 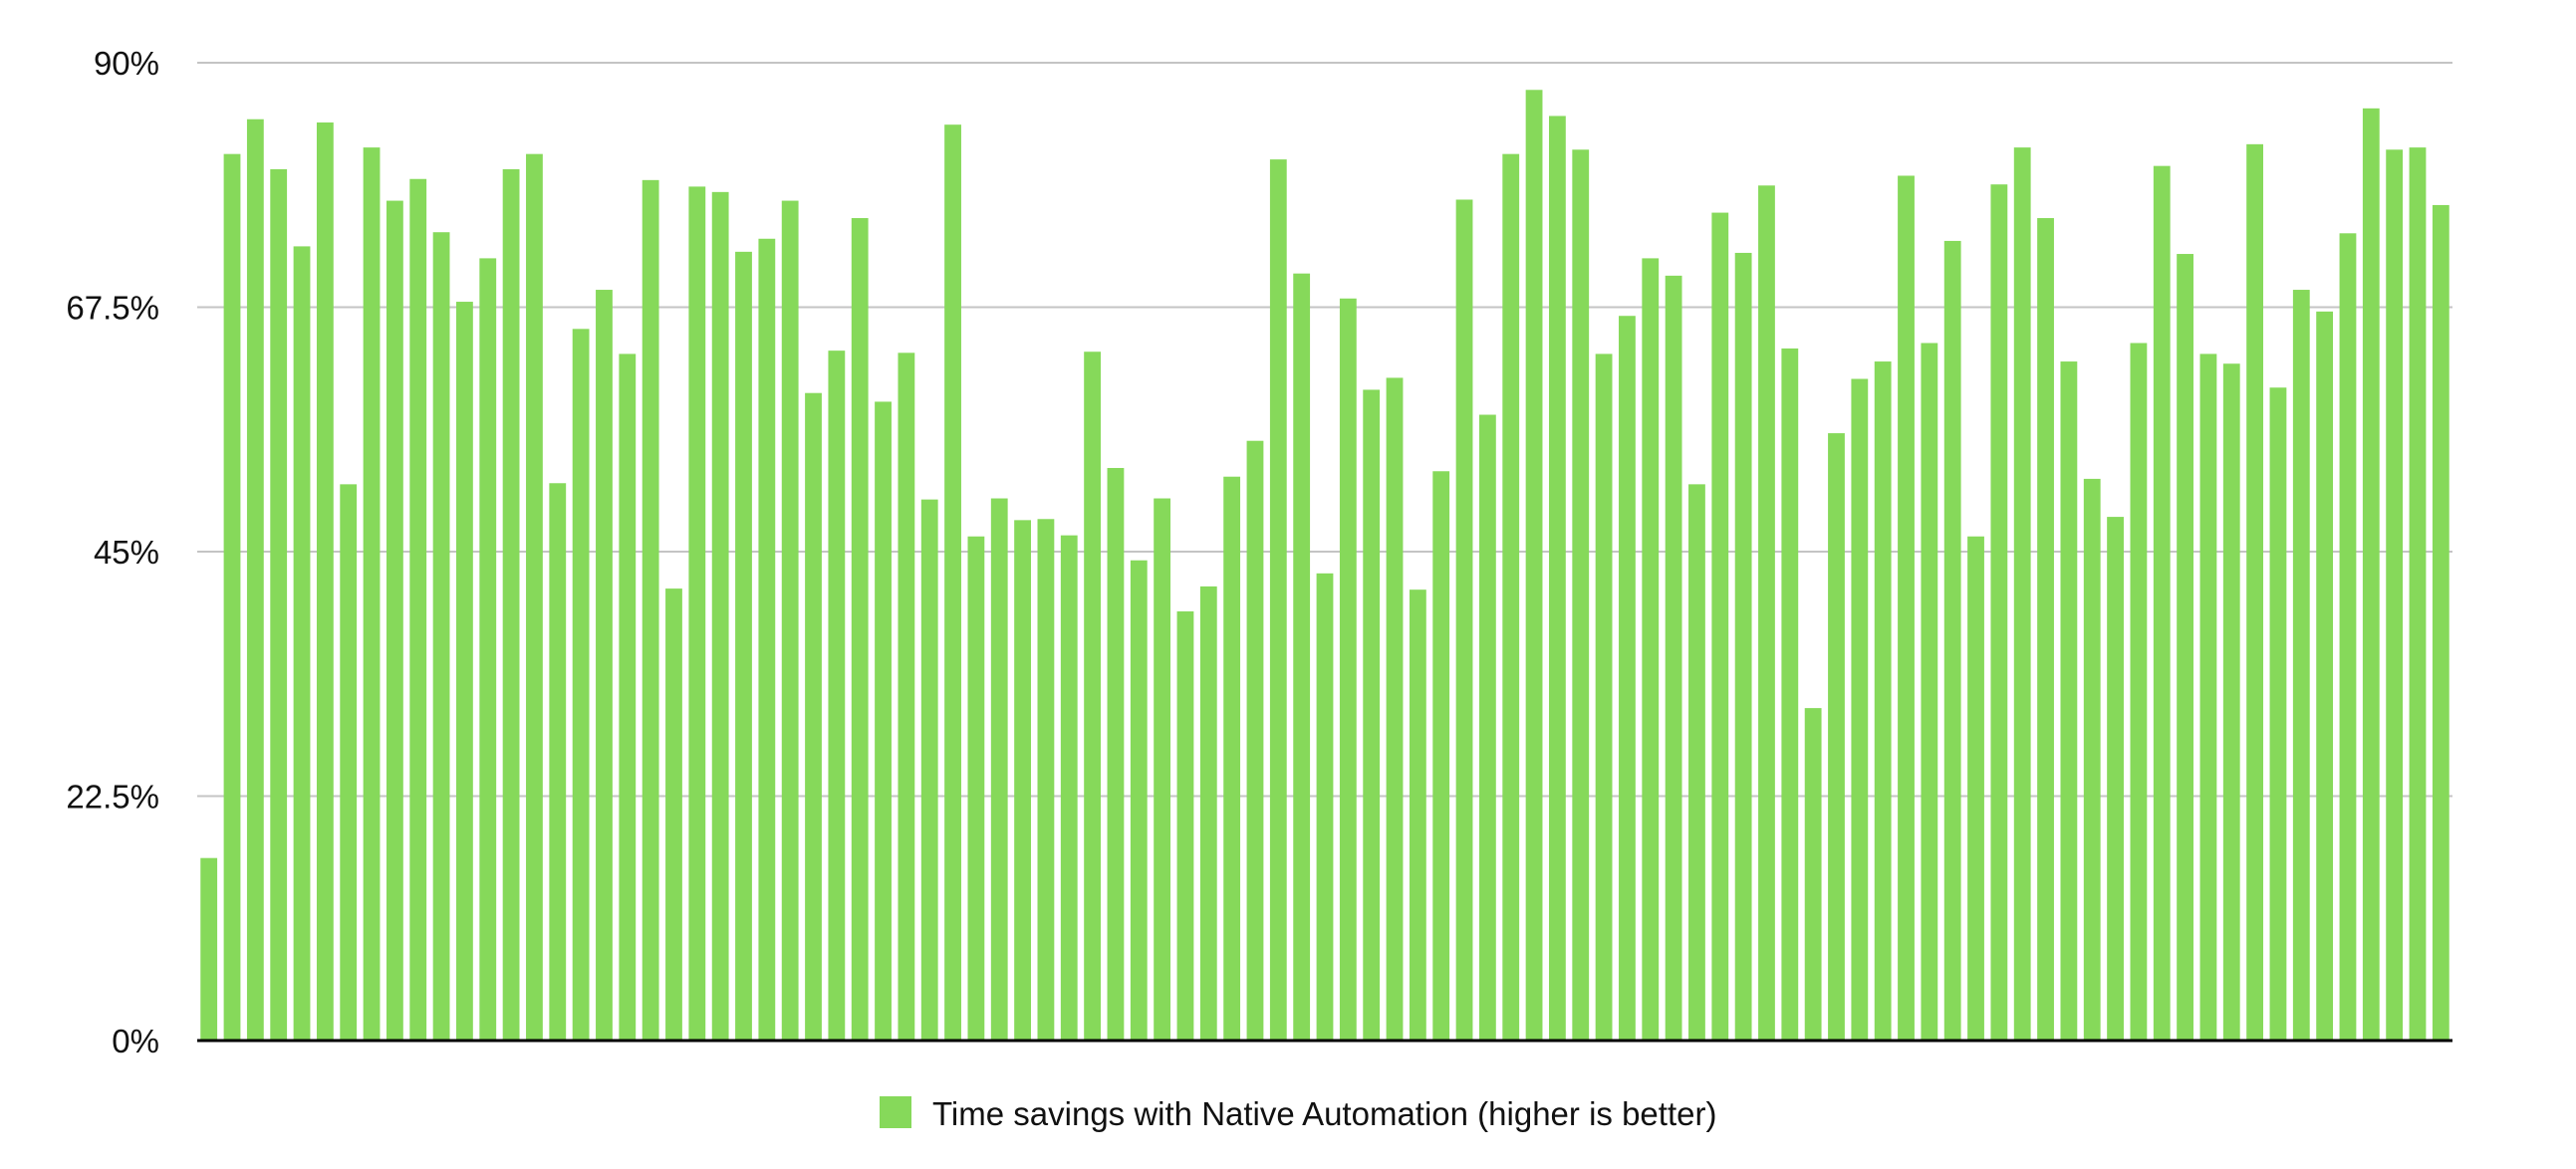 I want to click on y-tick-label: 90%, so click(x=126, y=63).